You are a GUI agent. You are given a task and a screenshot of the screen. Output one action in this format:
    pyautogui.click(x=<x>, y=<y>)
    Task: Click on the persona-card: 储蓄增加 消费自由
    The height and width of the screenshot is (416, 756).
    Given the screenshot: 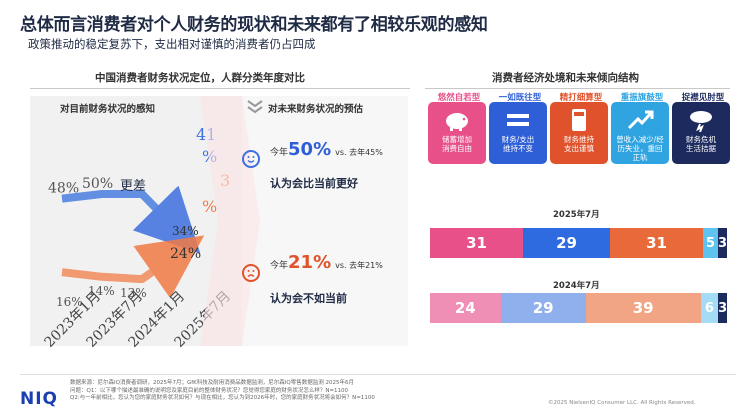 What is the action you would take?
    pyautogui.click(x=457, y=133)
    